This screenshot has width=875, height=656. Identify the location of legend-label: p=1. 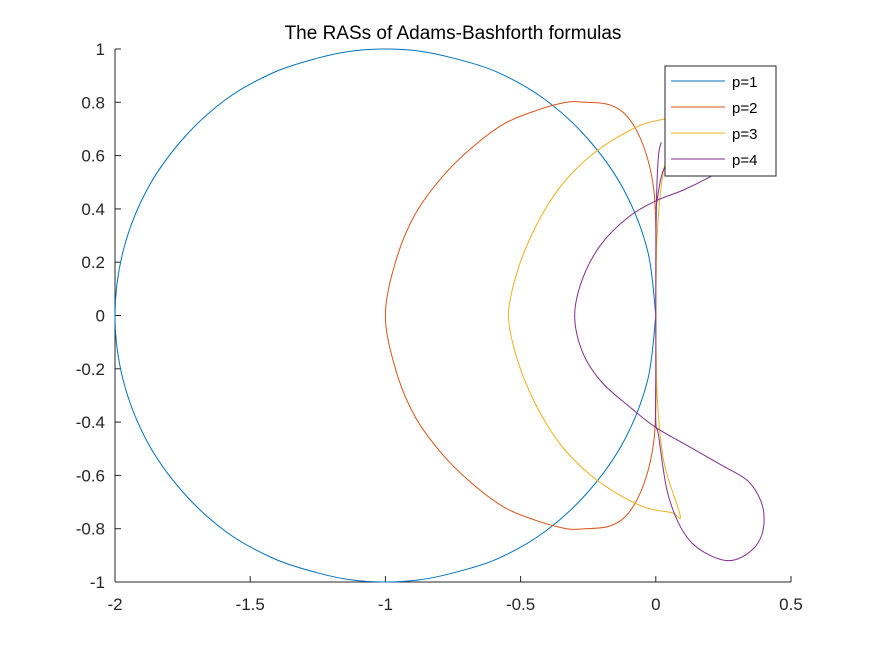
(744, 82).